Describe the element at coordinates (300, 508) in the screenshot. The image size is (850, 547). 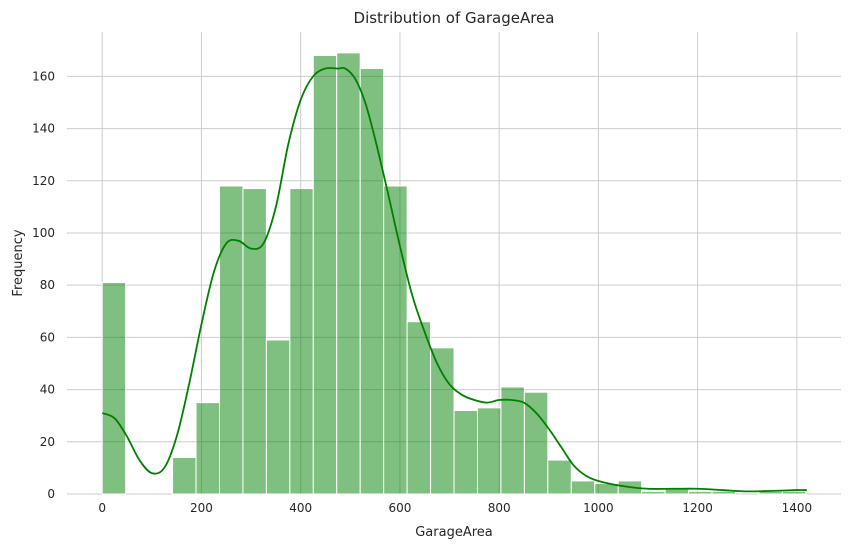
I see `x-tick-label: 400` at that location.